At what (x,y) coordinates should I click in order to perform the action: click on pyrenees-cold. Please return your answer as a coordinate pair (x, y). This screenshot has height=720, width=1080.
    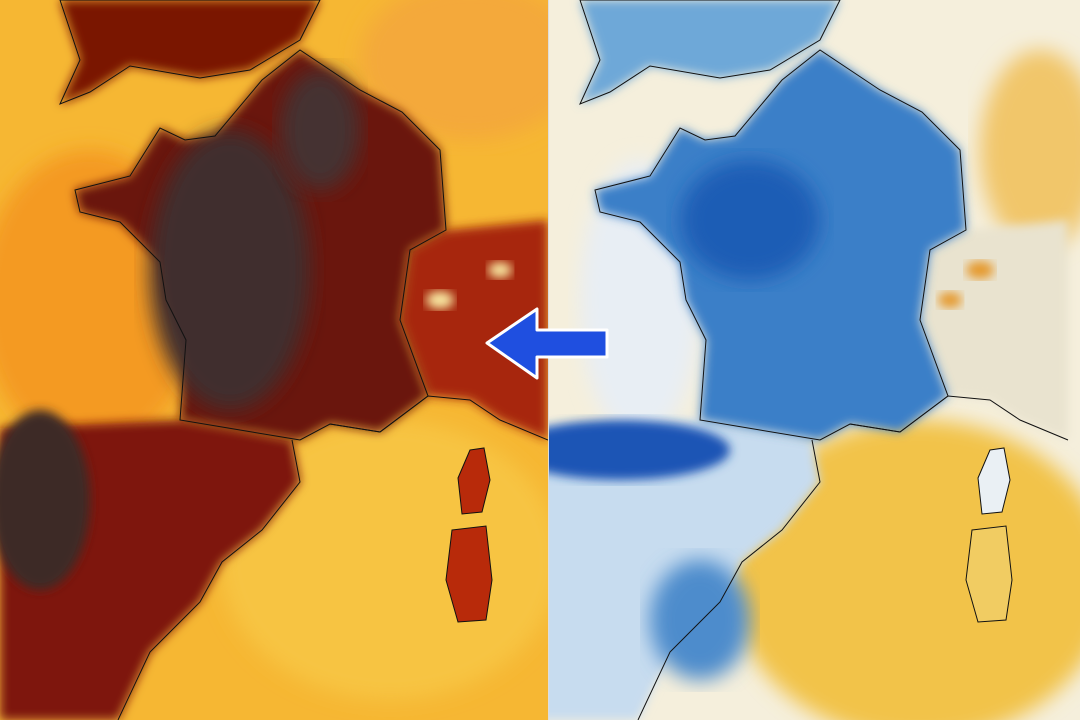
    Looking at the image, I should click on (639, 450).